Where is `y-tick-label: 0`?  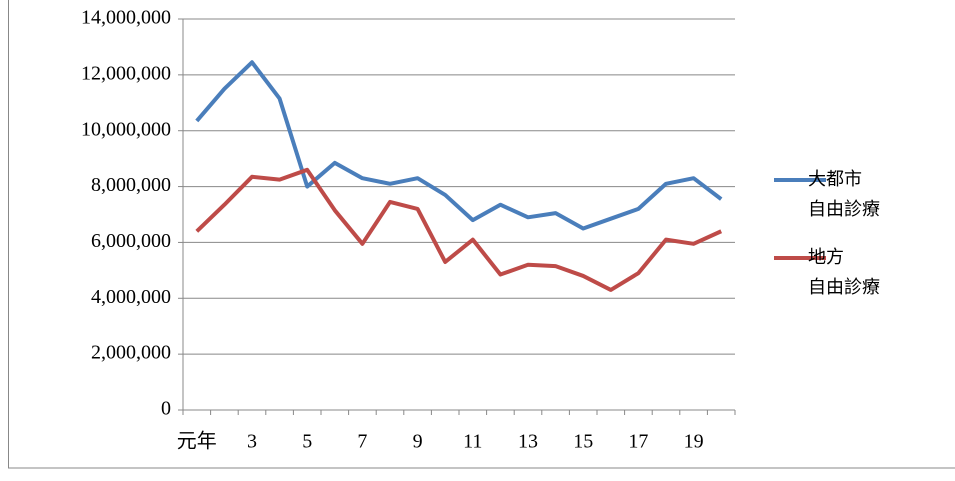 y-tick-label: 0 is located at coordinates (166, 409).